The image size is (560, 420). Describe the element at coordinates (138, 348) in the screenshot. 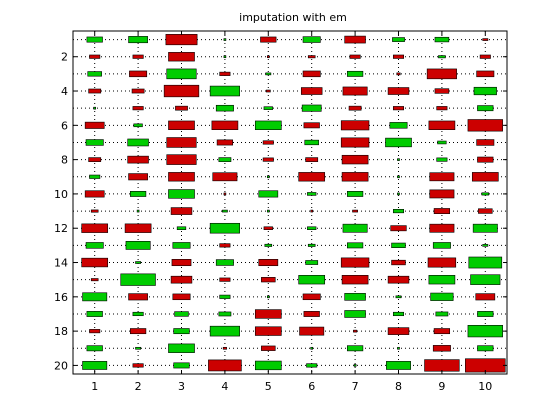

I see `data-box-r19-c2` at that location.